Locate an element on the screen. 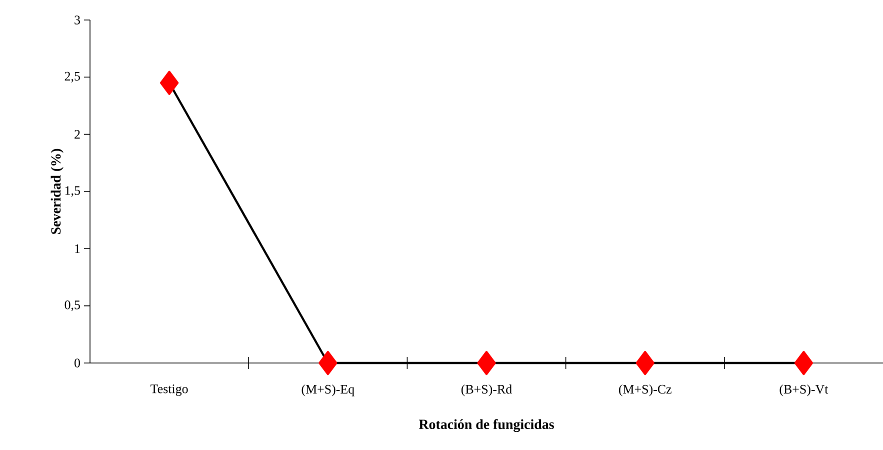 The image size is (883, 450). y-tick-label: 2 is located at coordinates (77, 134).